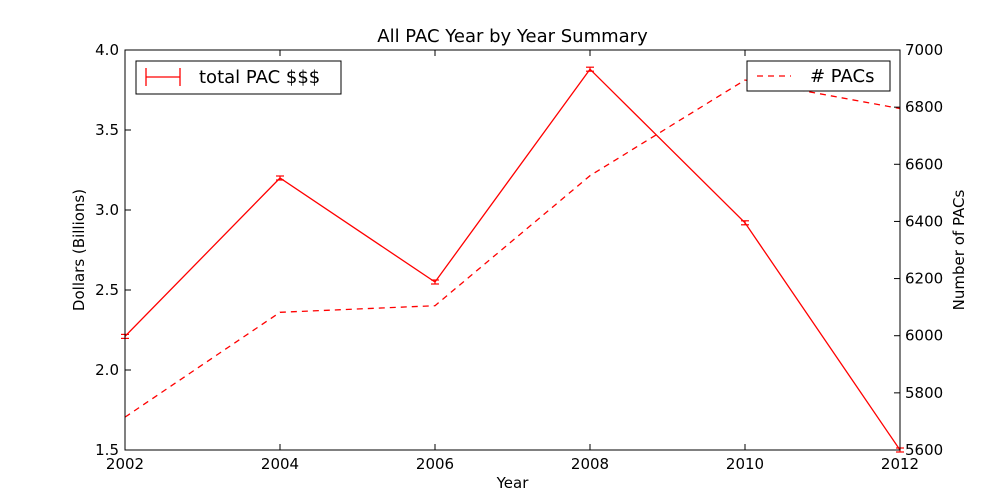 The height and width of the screenshot is (500, 1000). I want to click on legend-total-pac: total PAC $$$, so click(238, 77).